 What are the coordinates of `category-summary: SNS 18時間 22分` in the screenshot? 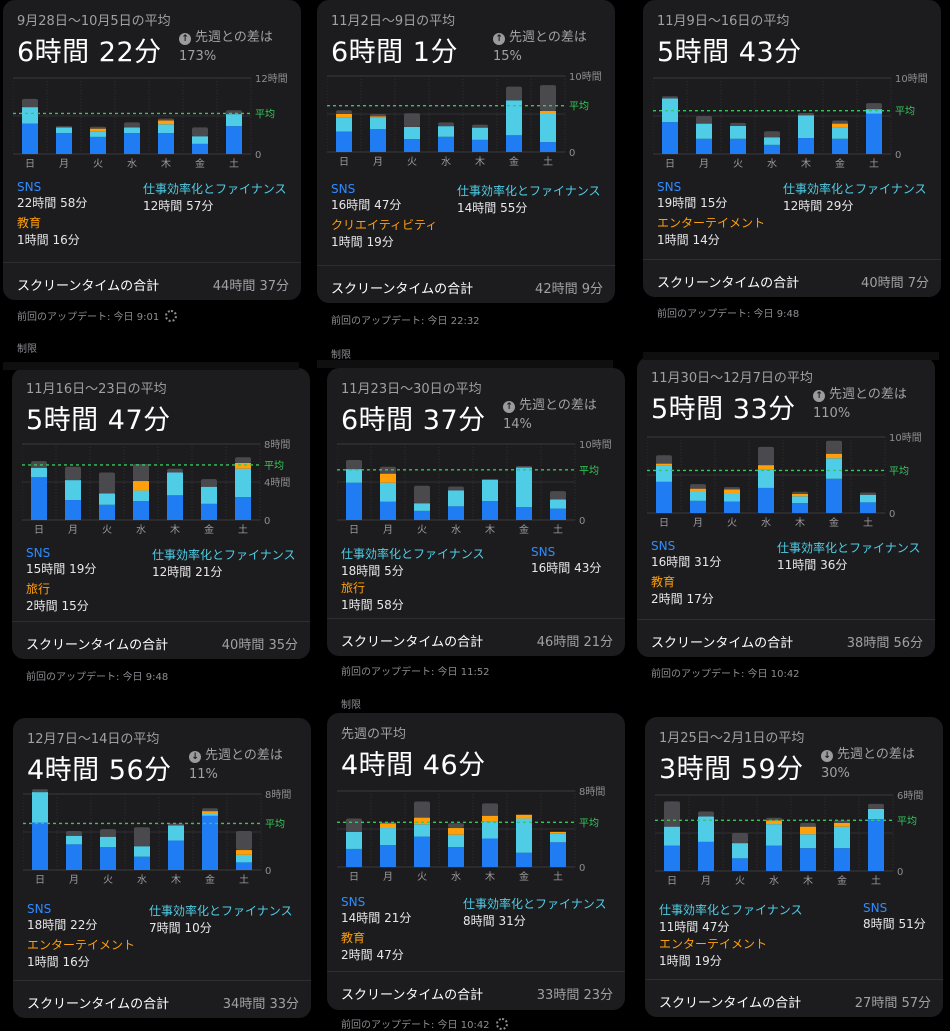 It's located at (62, 917).